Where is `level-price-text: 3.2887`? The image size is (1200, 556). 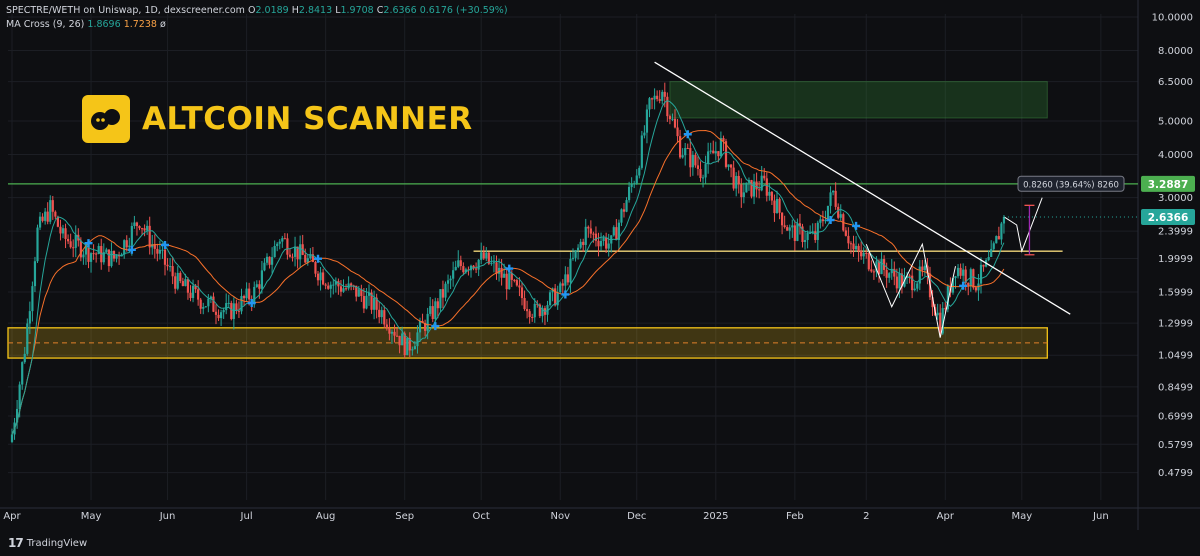 level-price-text: 3.2887 is located at coordinates (1168, 185).